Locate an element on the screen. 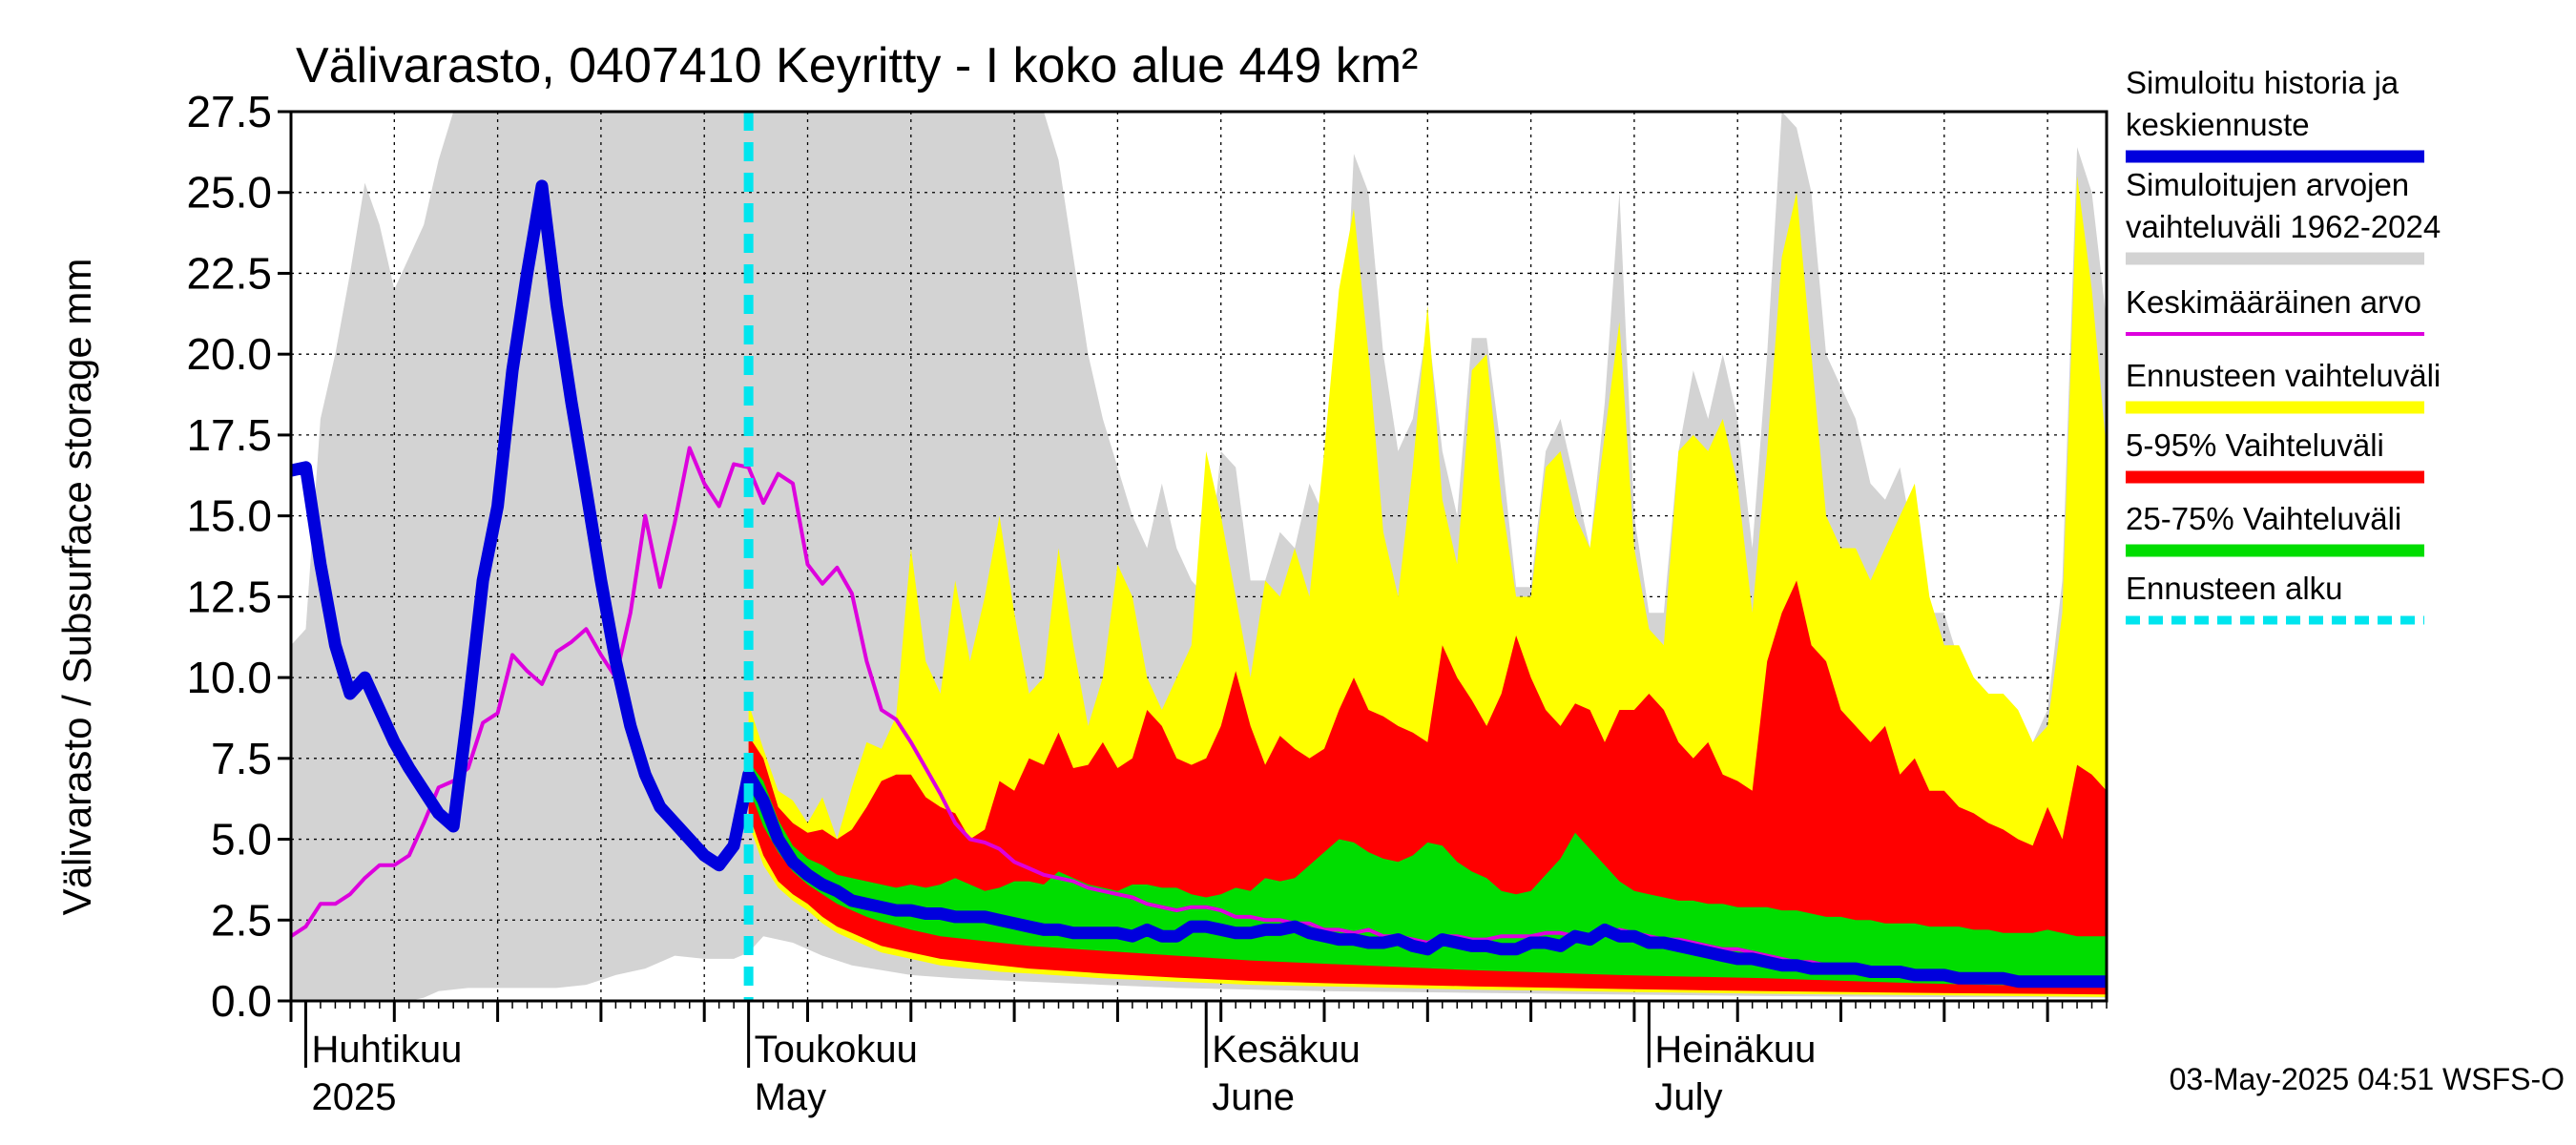 The image size is (2576, 1145). legend-entry: Simuloitu historia ja keskiennuste is located at coordinates (2275, 114).